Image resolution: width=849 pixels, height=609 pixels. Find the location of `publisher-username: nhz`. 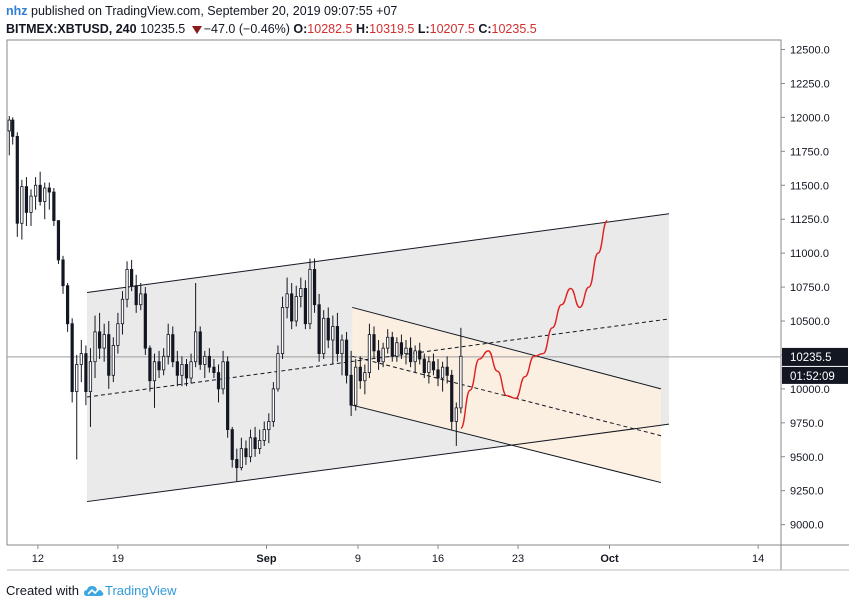

publisher-username: nhz is located at coordinates (17, 11).